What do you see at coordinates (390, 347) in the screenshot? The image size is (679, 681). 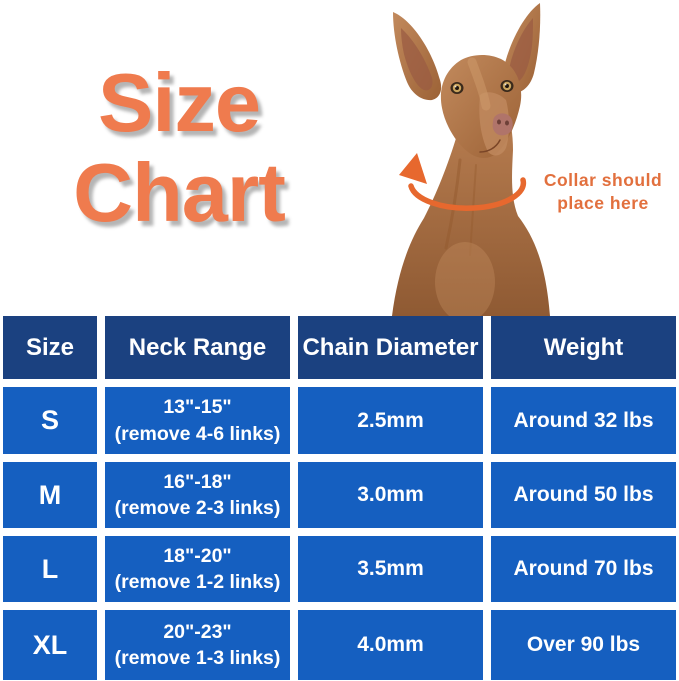 I see `col-header-chain-diameter: Chain Diameter` at bounding box center [390, 347].